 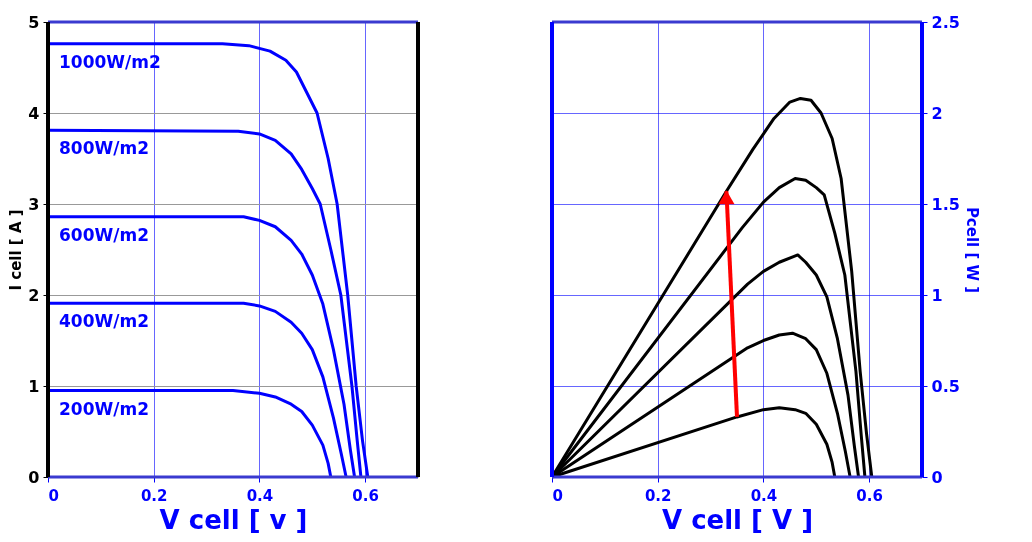 What do you see at coordinates (104, 321) in the screenshot?
I see `series-label: 400W/m2` at bounding box center [104, 321].